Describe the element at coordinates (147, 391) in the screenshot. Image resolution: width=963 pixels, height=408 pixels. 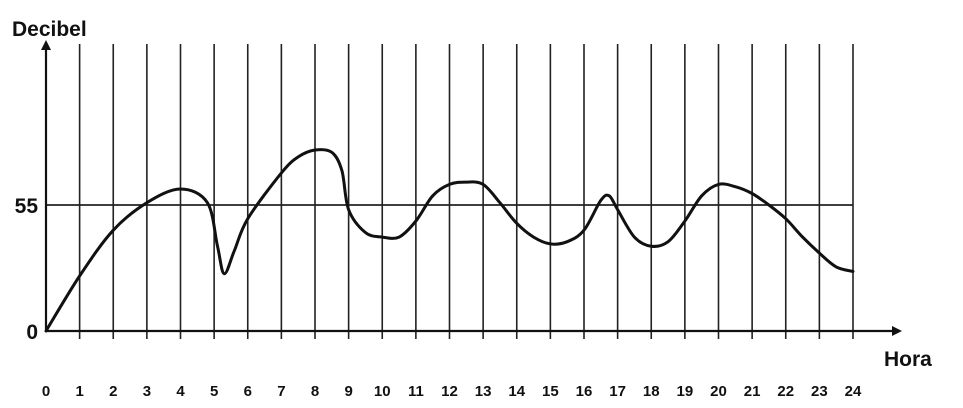
I see `x-tick-label-3: 3` at that location.